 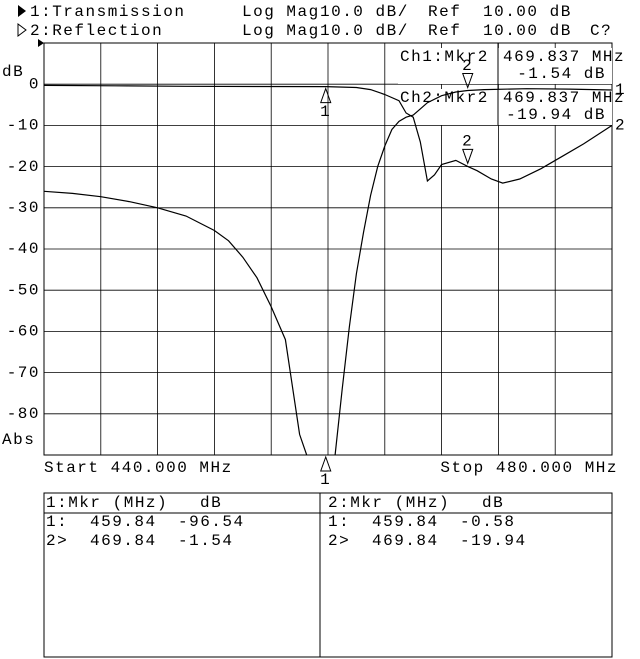 What do you see at coordinates (493, 541) in the screenshot?
I see `table-cell: -19.94` at bounding box center [493, 541].